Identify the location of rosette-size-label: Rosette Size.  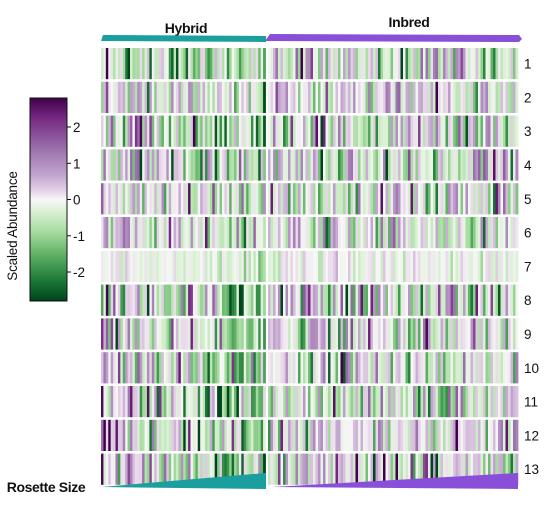
(46, 487).